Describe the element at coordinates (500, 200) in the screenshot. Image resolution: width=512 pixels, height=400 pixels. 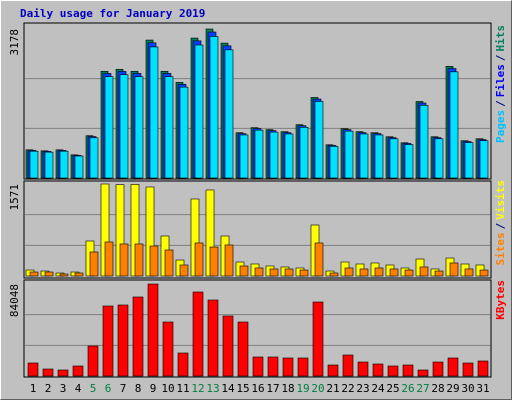
I see `legend-entry: Visits` at that location.